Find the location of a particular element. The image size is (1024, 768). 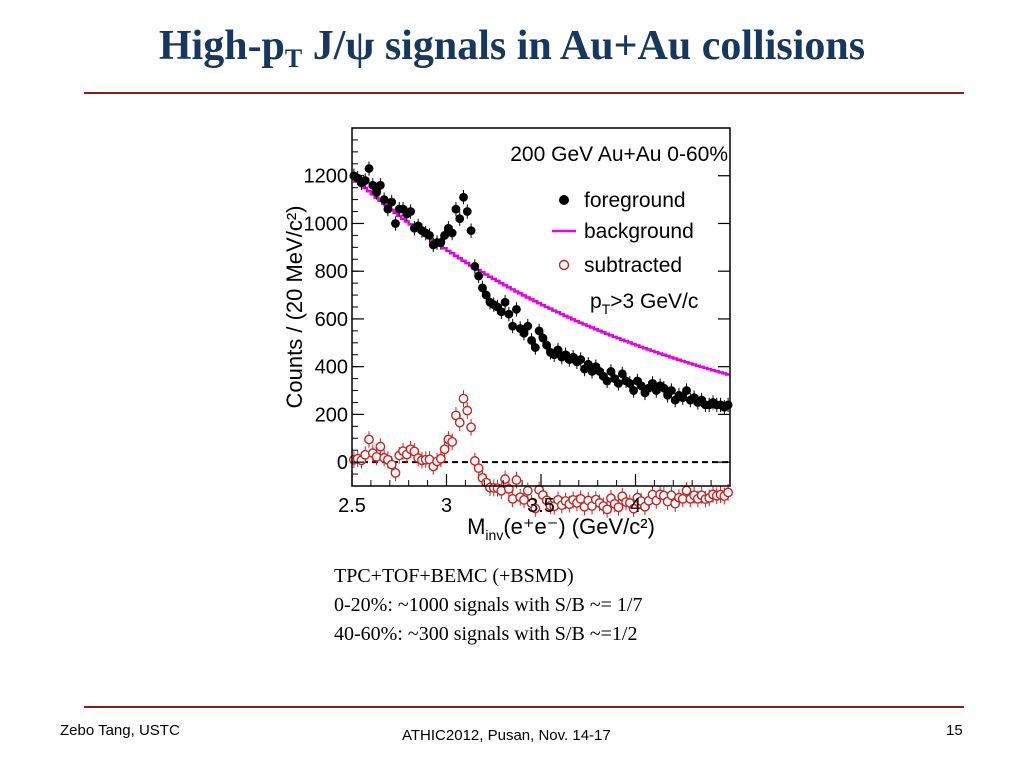

legend-marker-foreground is located at coordinates (564, 200).